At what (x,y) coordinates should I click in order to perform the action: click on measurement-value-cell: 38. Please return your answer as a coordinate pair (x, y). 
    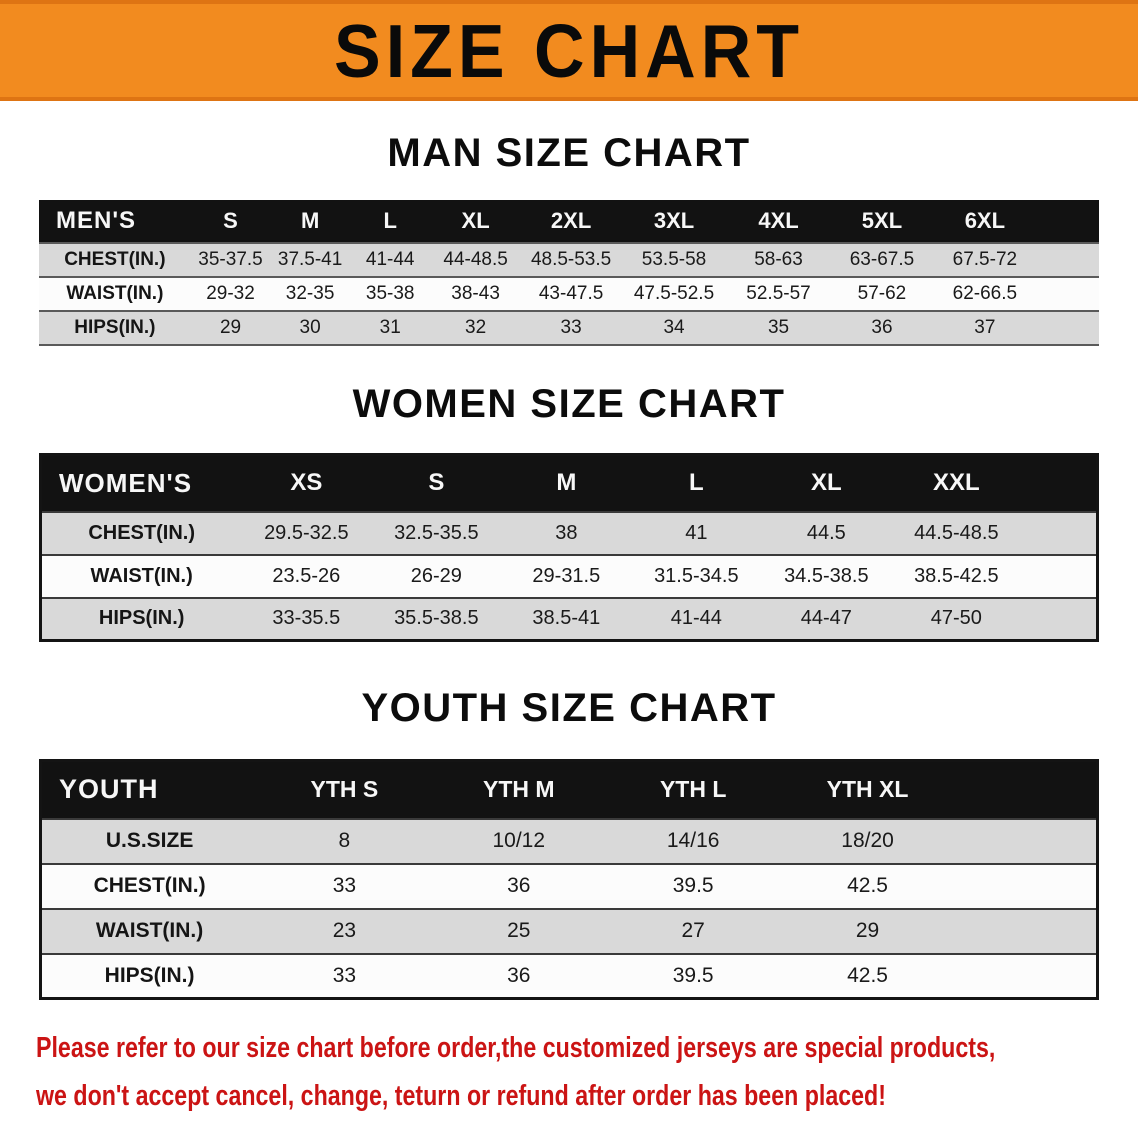
    Looking at the image, I should click on (566, 532).